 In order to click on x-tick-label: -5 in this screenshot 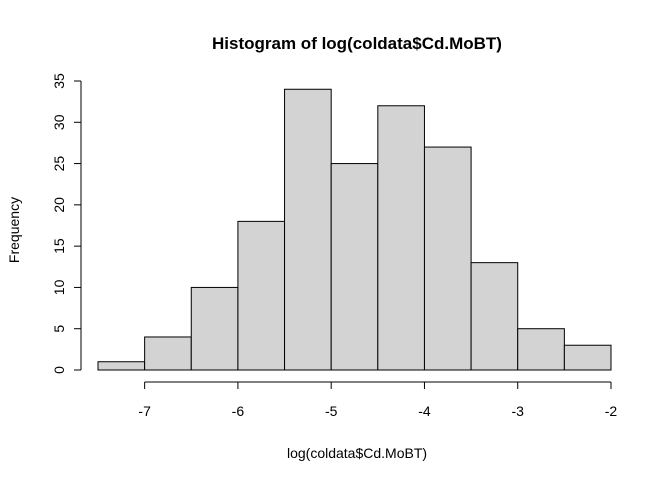, I will do `click(331, 411)`.